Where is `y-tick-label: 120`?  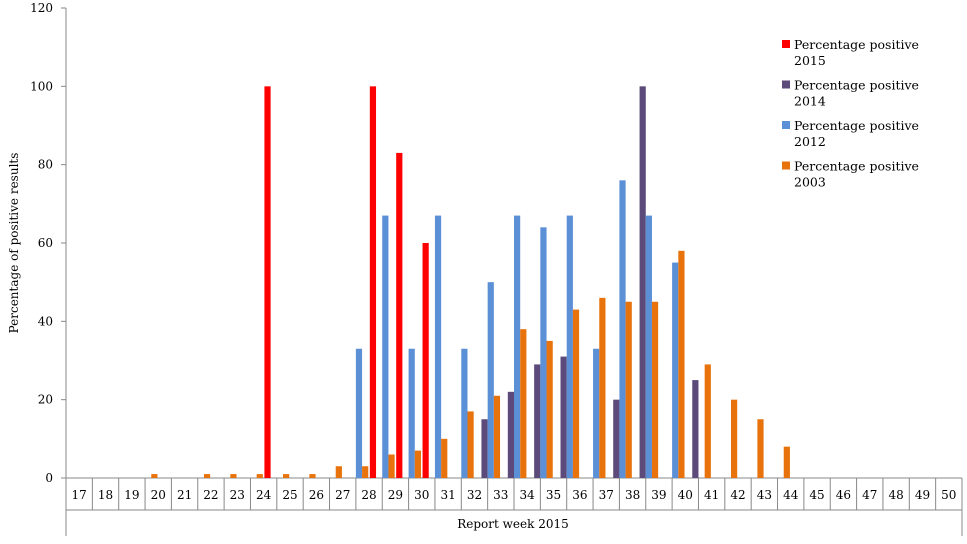 y-tick-label: 120 is located at coordinates (41, 8).